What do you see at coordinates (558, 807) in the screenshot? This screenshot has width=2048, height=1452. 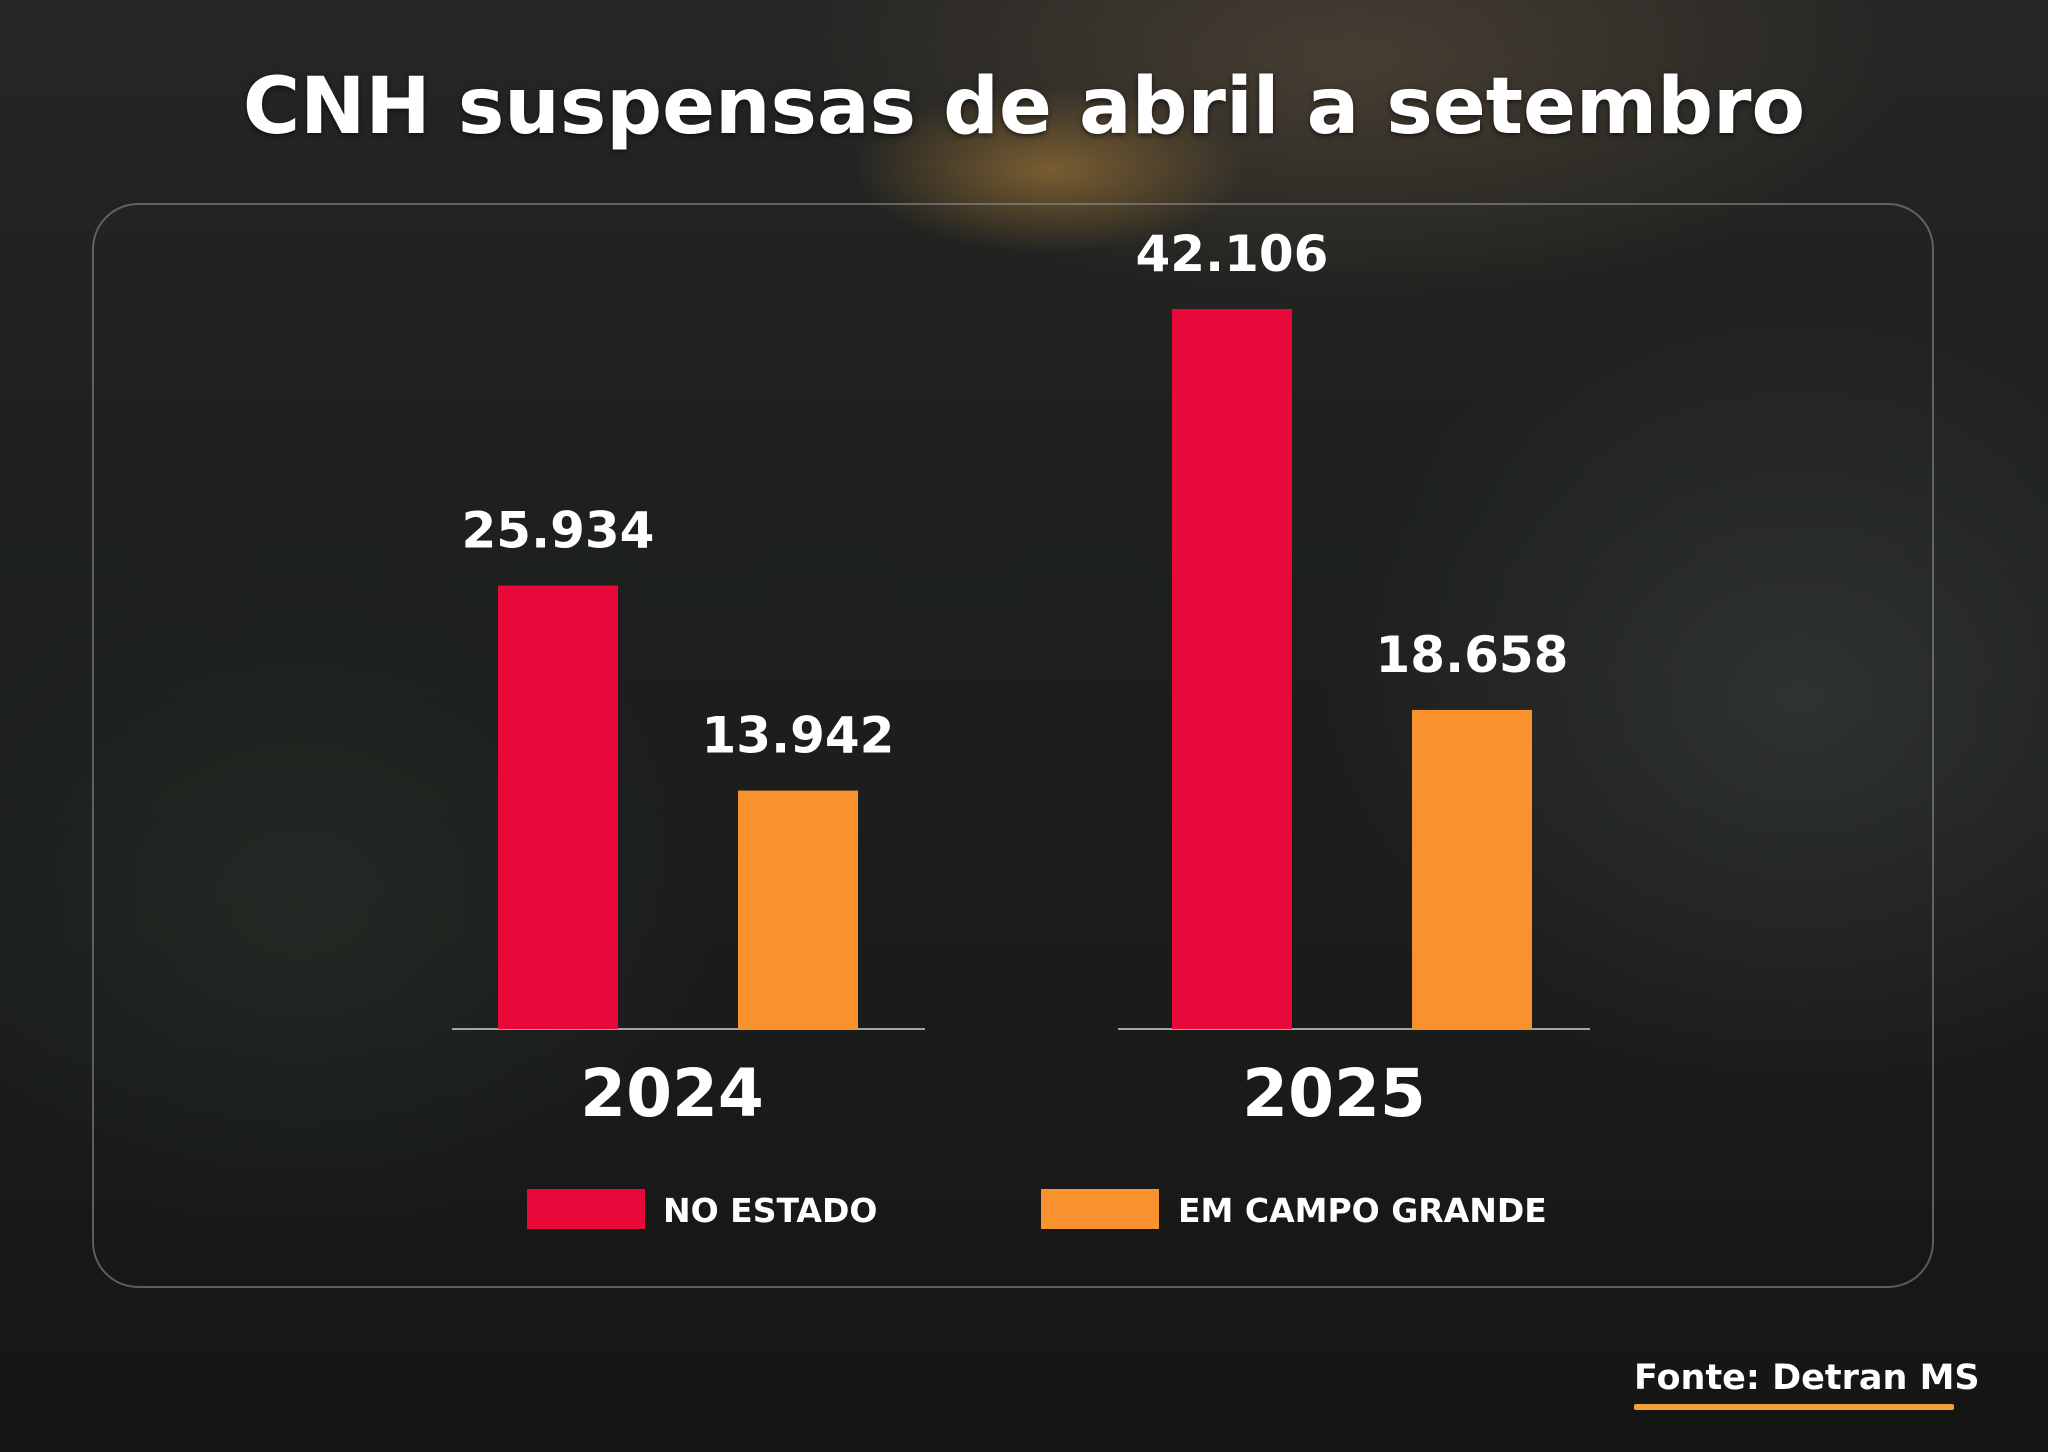 I see `bar-no-estado-2024` at bounding box center [558, 807].